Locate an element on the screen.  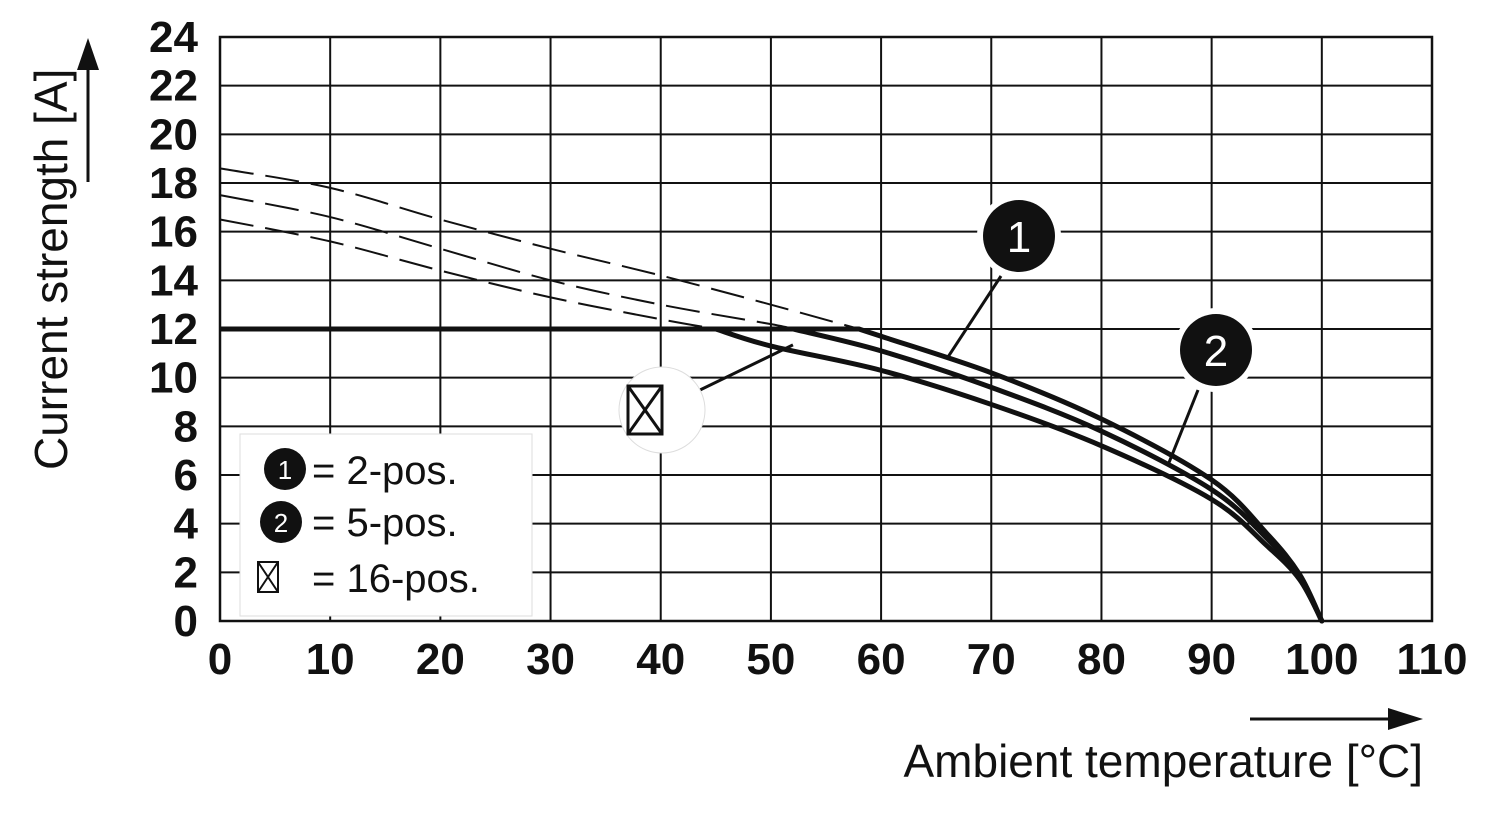
legend-item-3: = 16-pos. is located at coordinates (368, 579).